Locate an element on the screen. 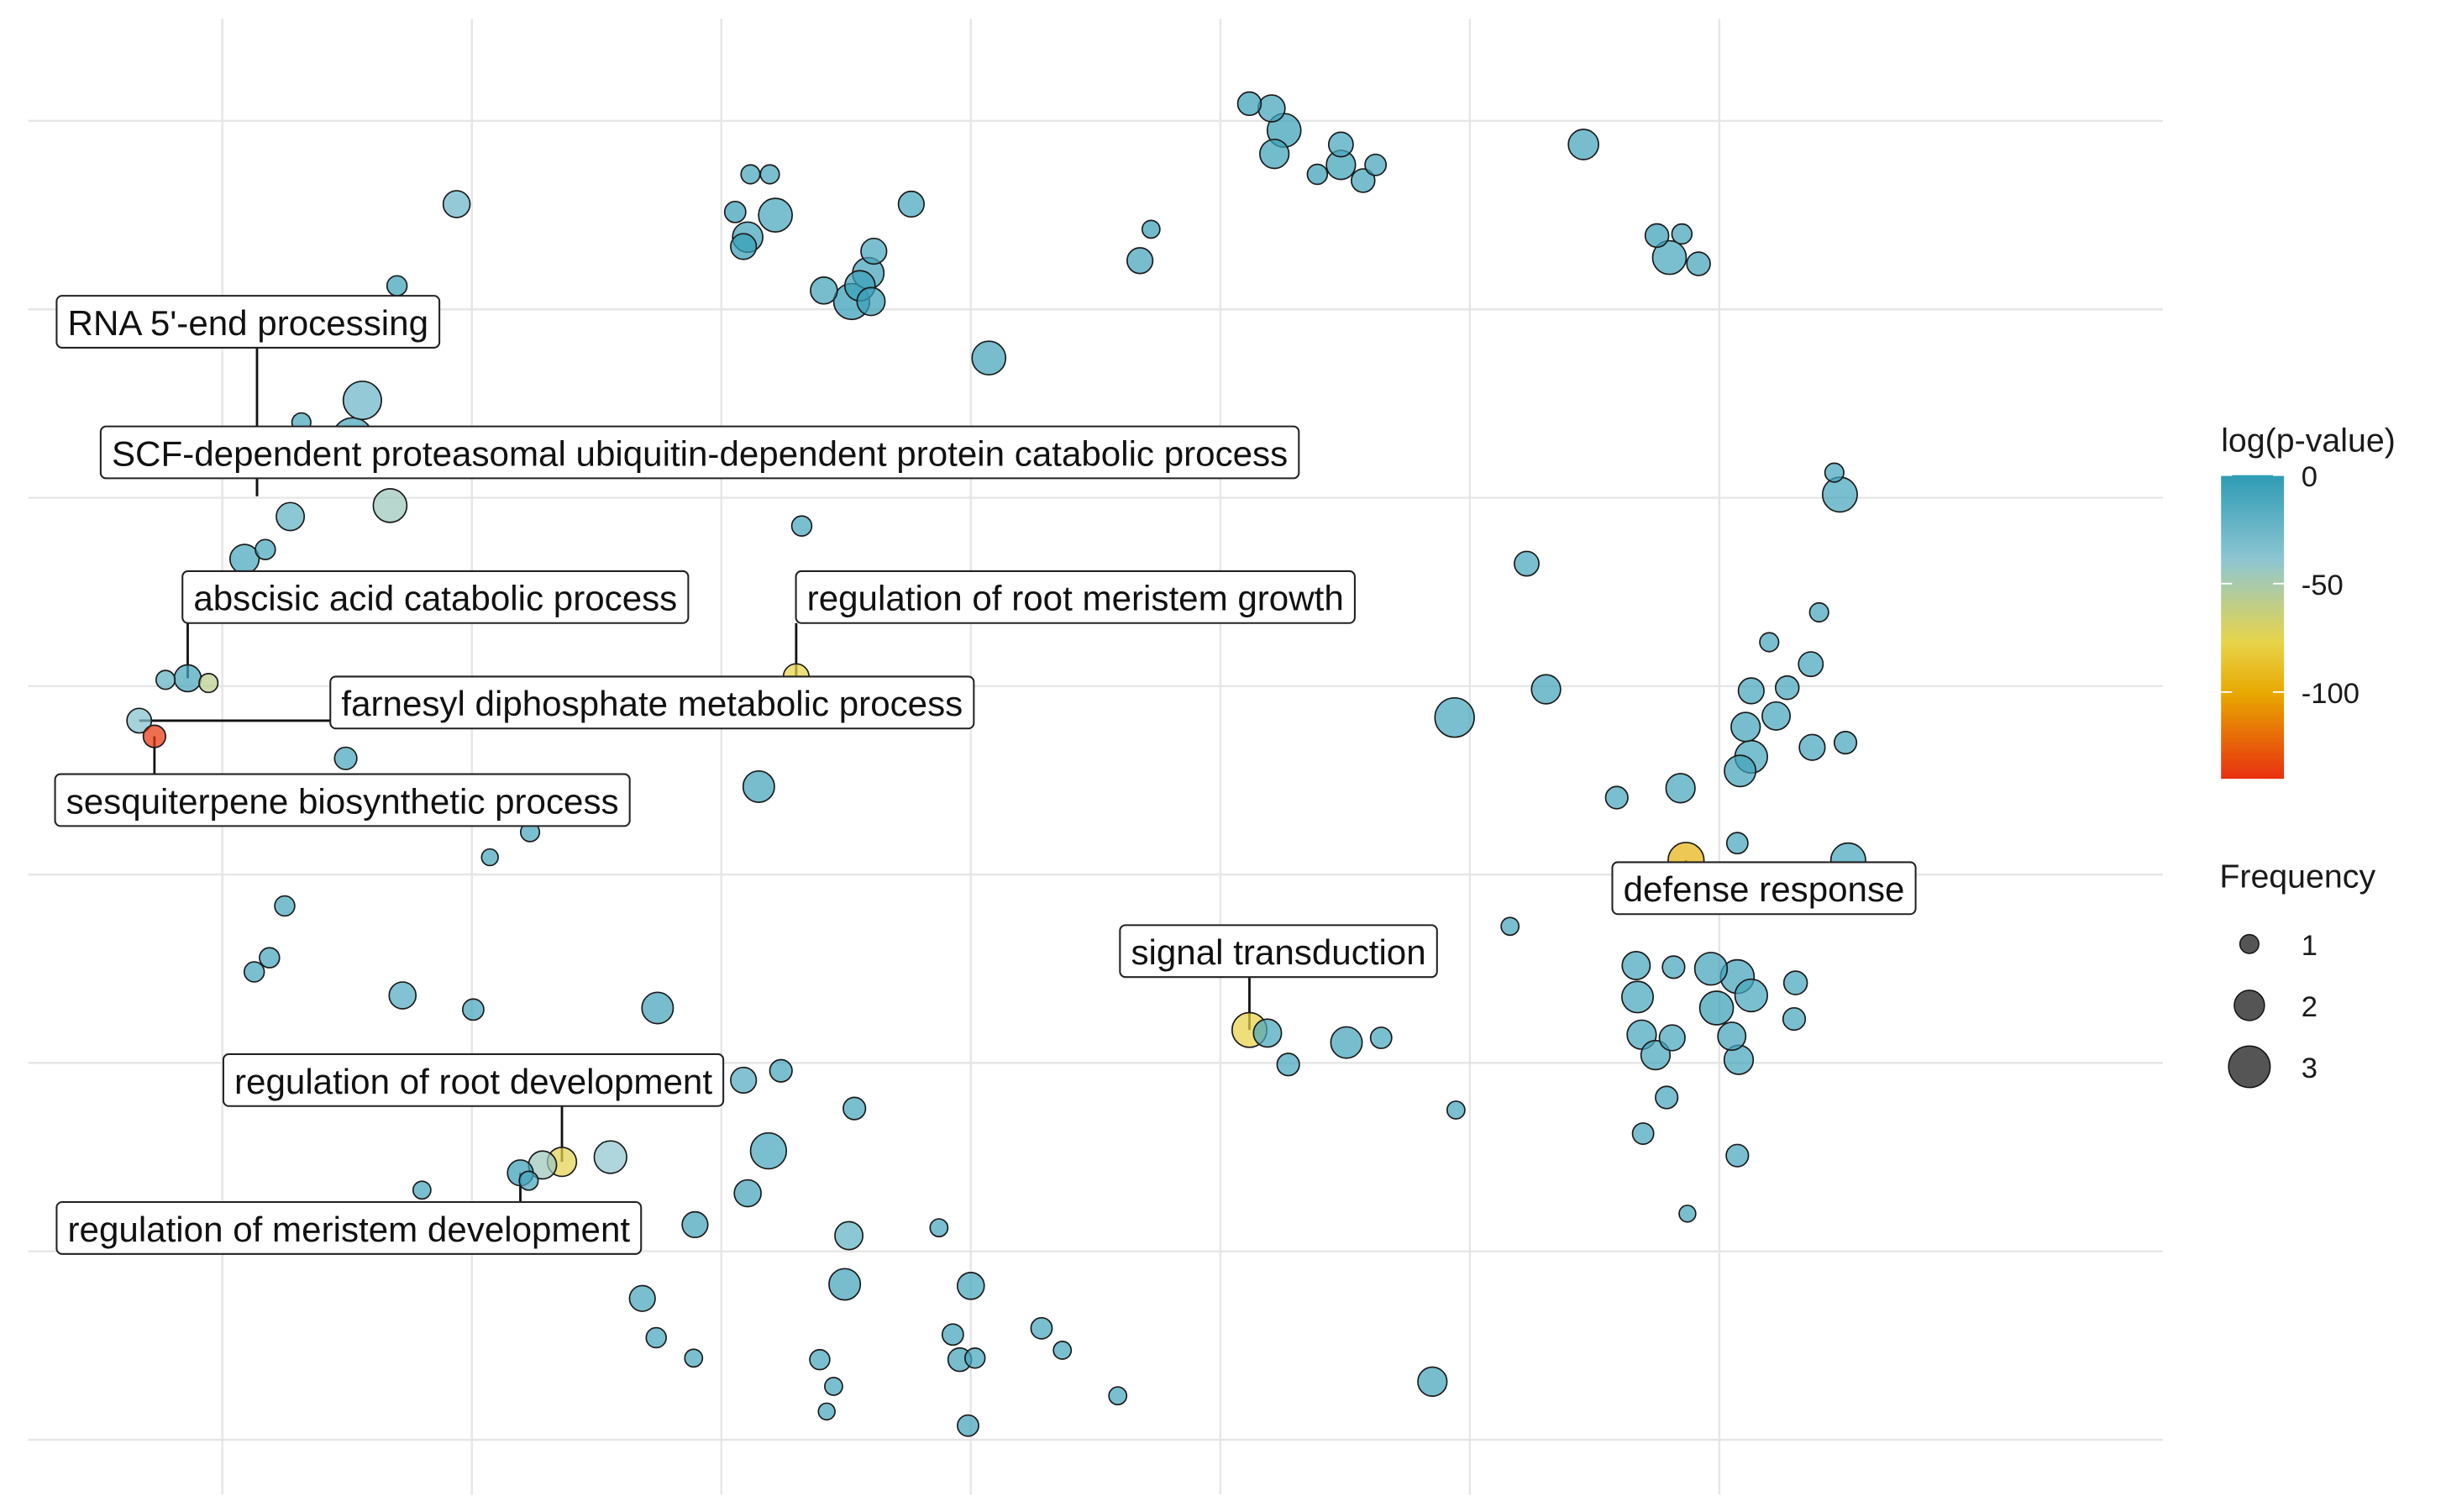  colorbar-tick-label: -50 is located at coordinates (2323, 585).